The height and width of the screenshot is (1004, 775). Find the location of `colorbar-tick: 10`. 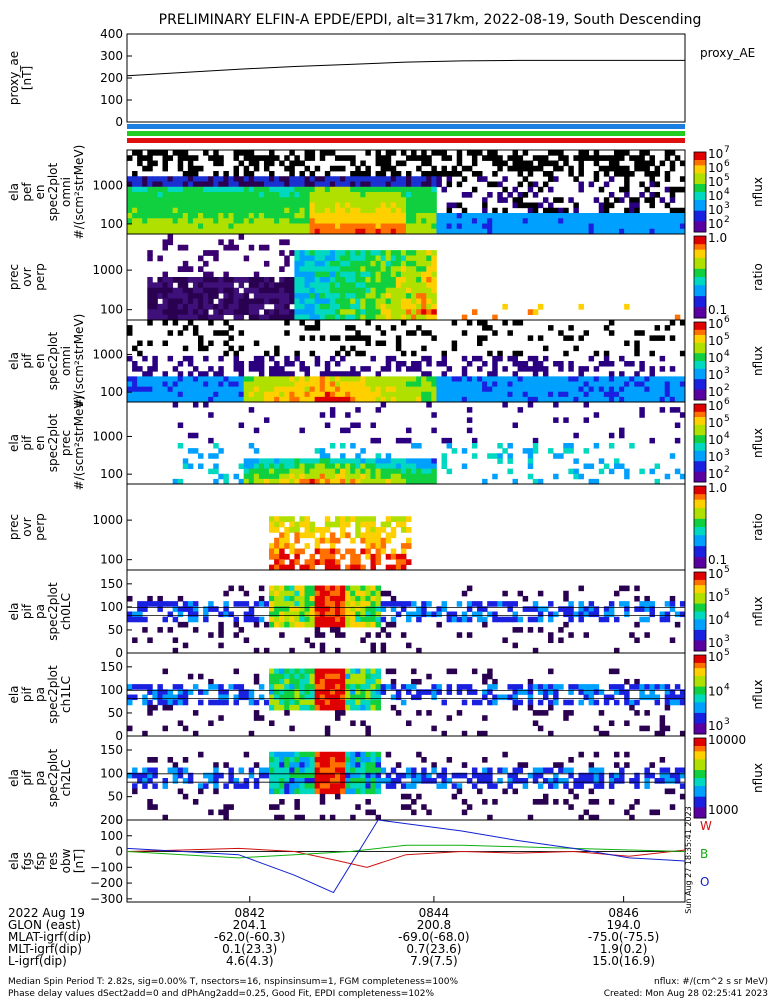

colorbar-tick: 10 is located at coordinates (715, 440).